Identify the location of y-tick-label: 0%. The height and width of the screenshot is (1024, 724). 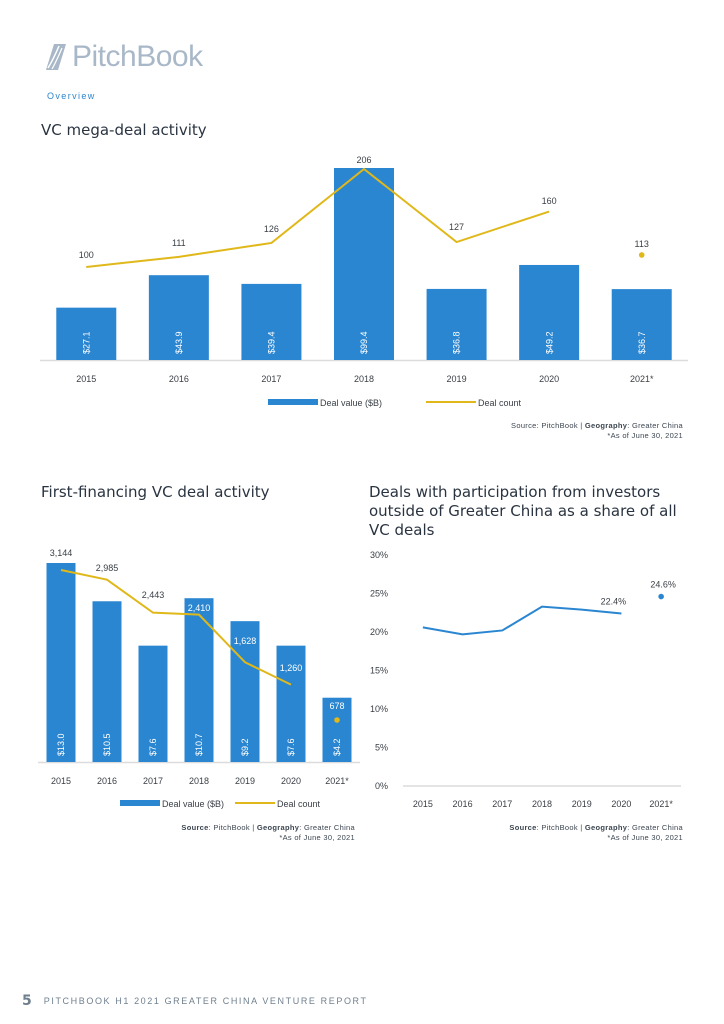
(381, 786).